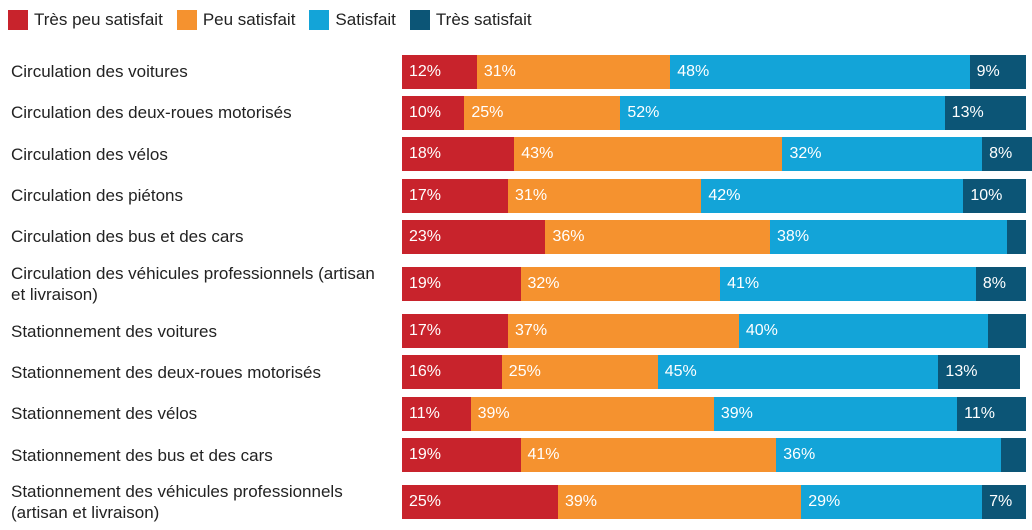 The width and height of the screenshot is (1032, 530). What do you see at coordinates (892, 502) in the screenshot?
I see `bar-segment: 29%` at bounding box center [892, 502].